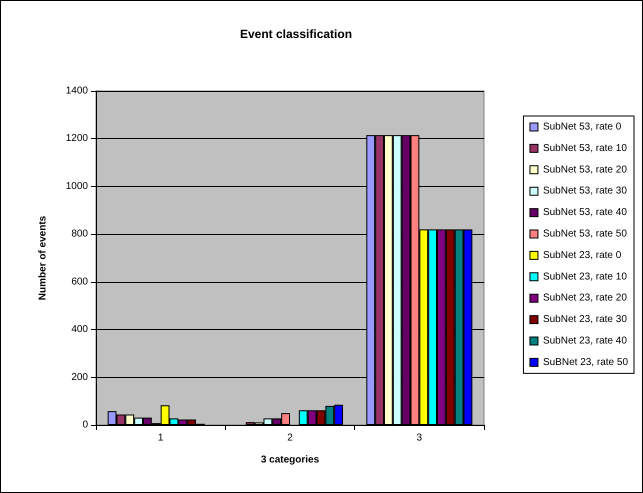  What do you see at coordinates (585, 362) in the screenshot?
I see `legend-label: SuBNet 23, rate 50` at bounding box center [585, 362].